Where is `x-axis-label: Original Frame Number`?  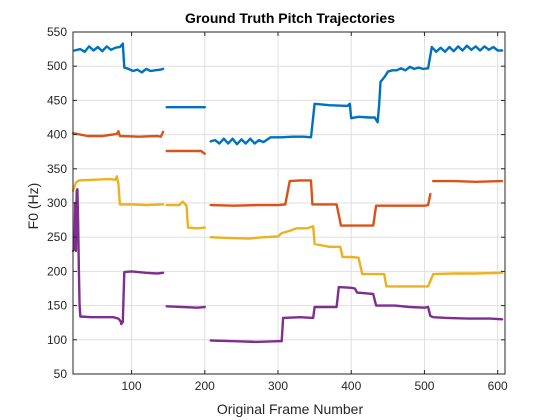 x-axis-label: Original Frame Number is located at coordinates (290, 409).